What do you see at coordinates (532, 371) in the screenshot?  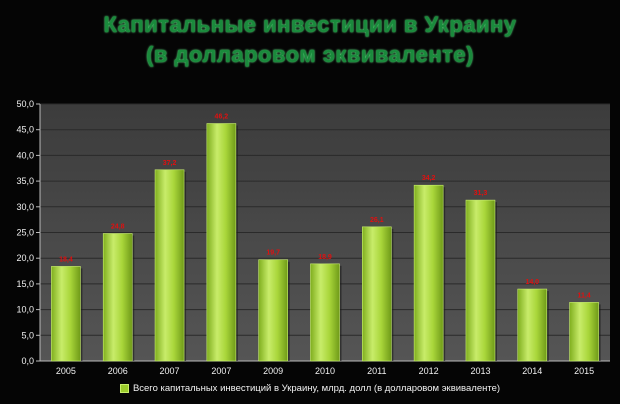 I see `x-tick-label: 2014` at bounding box center [532, 371].